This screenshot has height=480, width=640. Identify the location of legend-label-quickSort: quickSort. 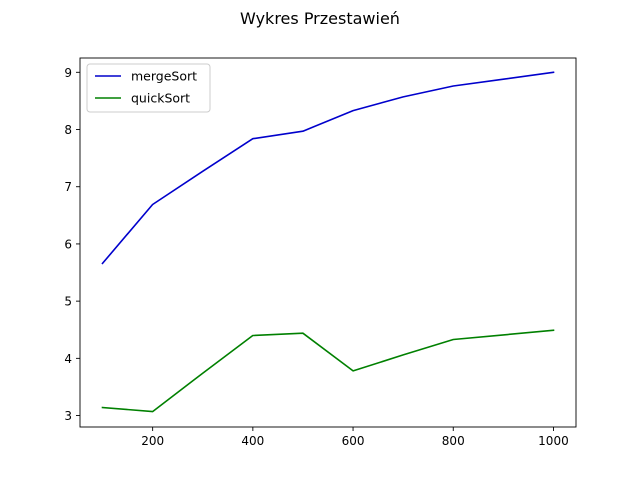
(160, 98).